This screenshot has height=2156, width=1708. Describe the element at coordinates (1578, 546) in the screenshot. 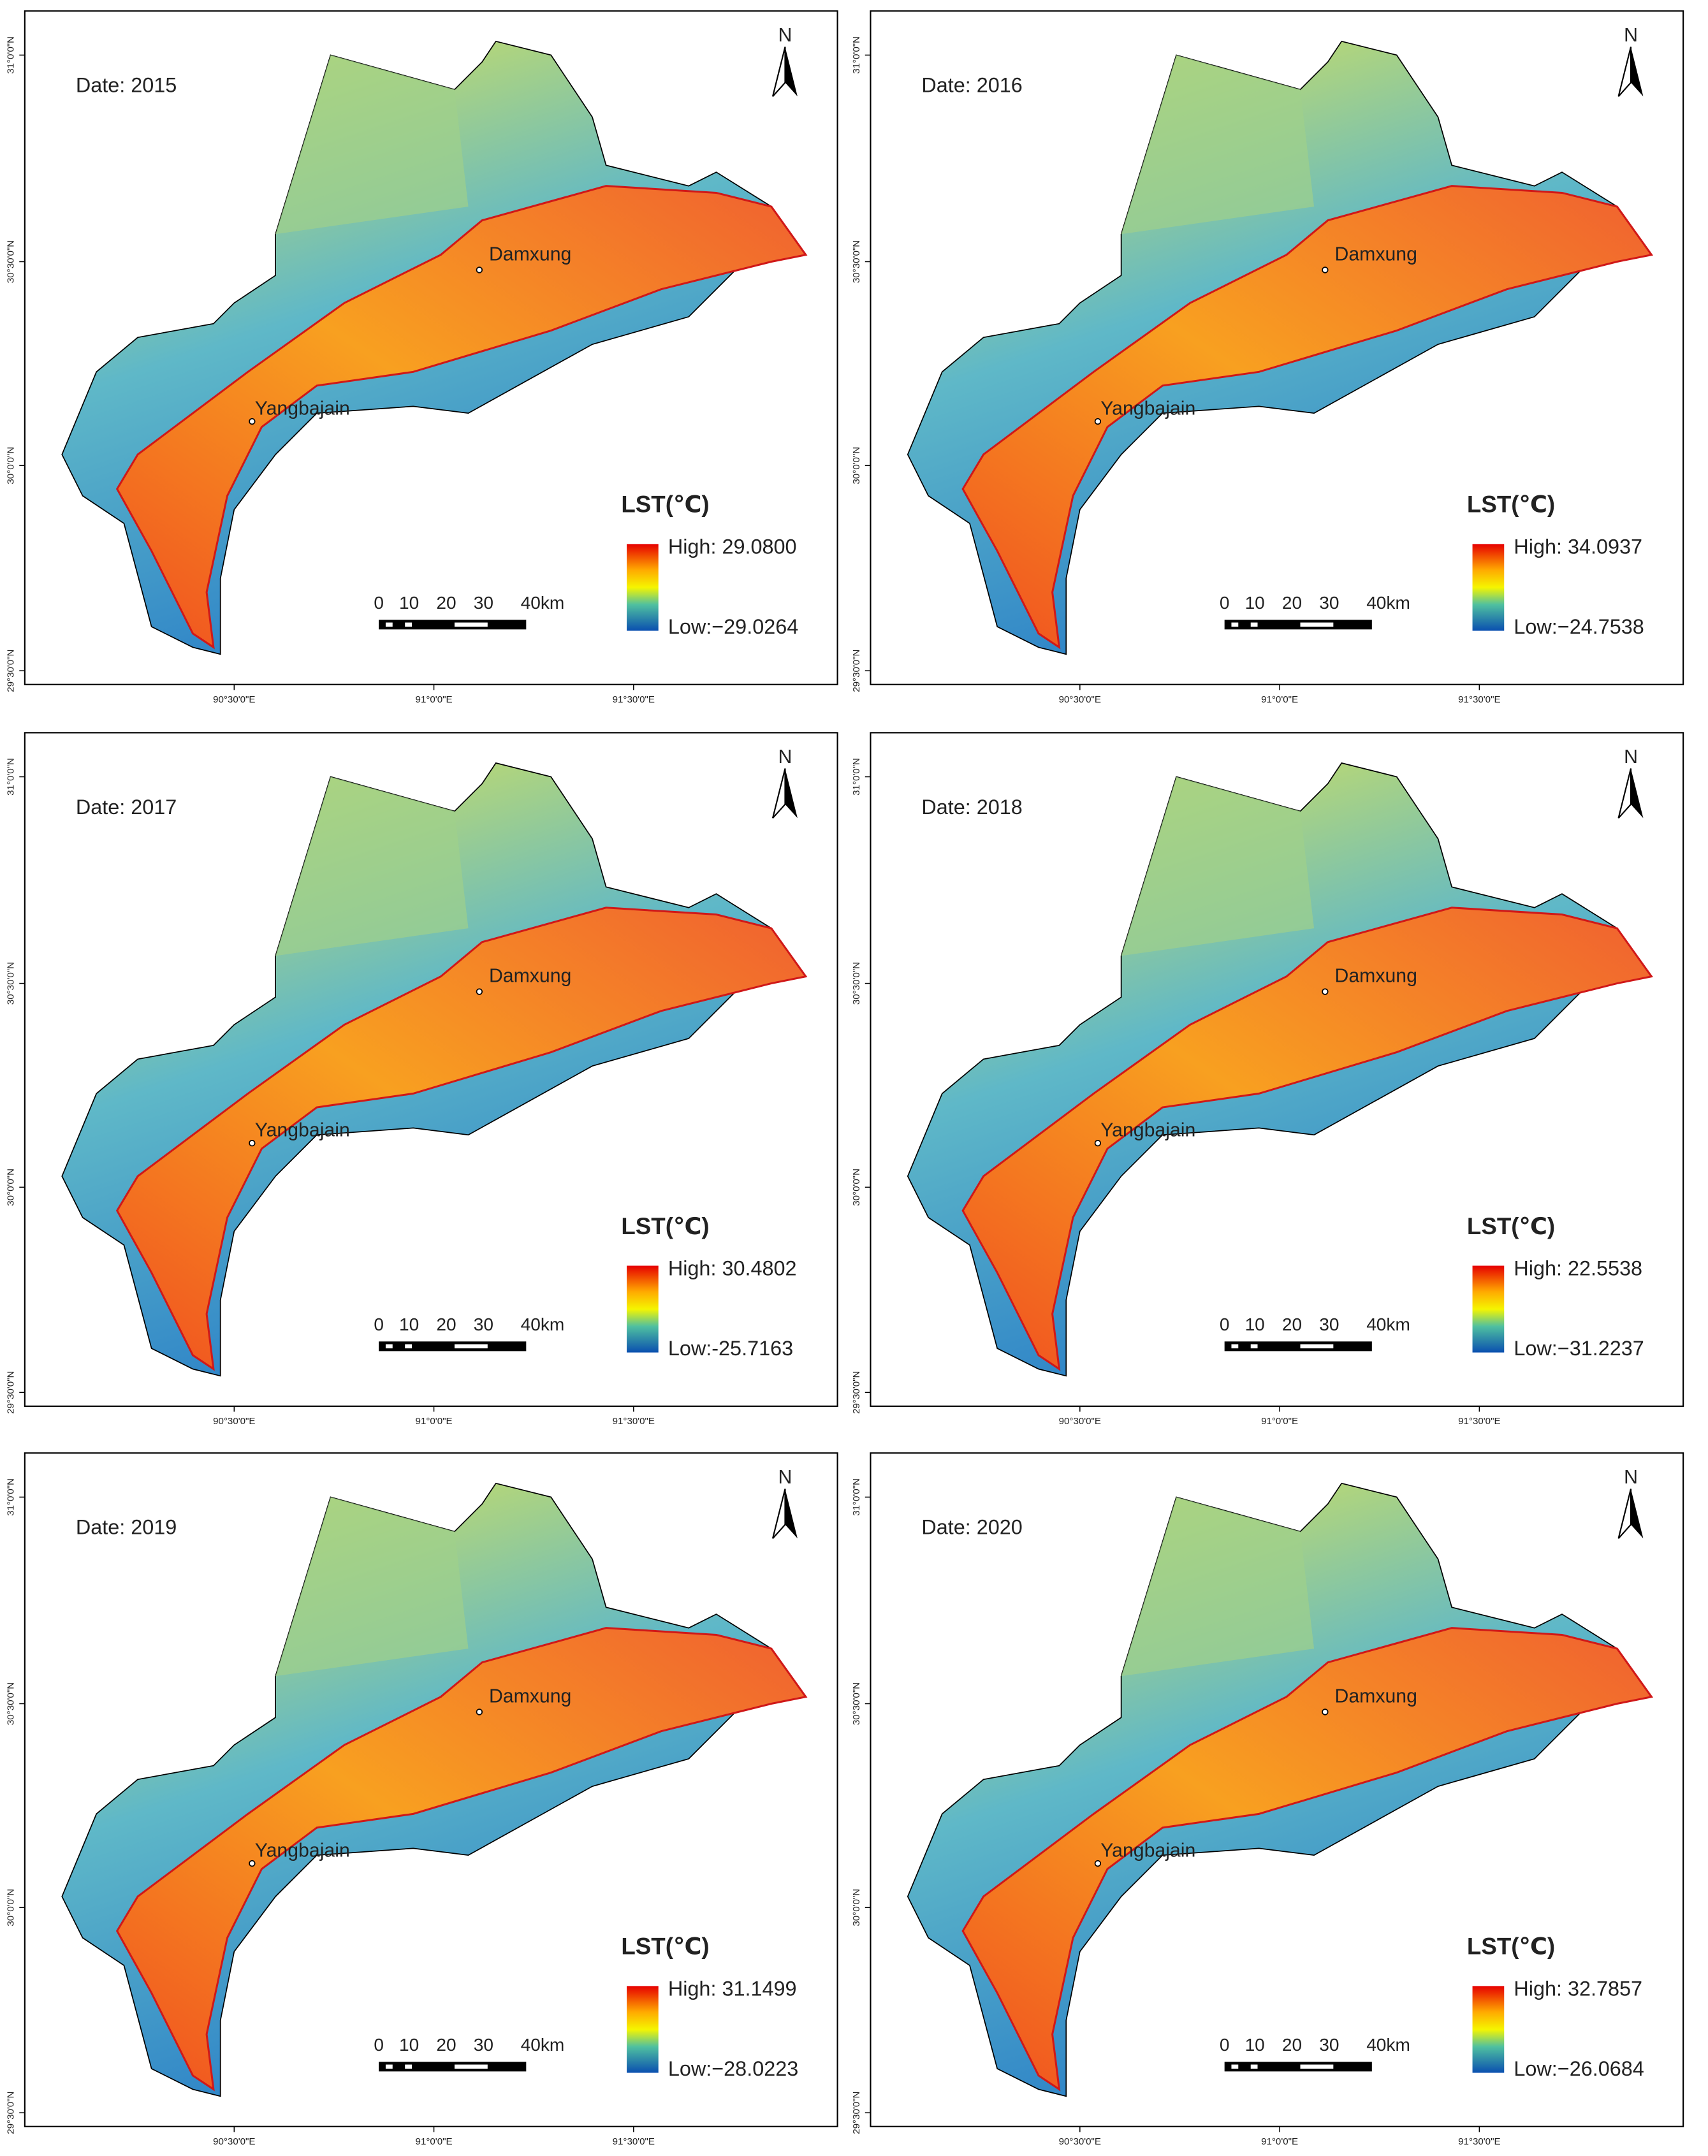

I see `legend-high: High: 34.0937` at that location.